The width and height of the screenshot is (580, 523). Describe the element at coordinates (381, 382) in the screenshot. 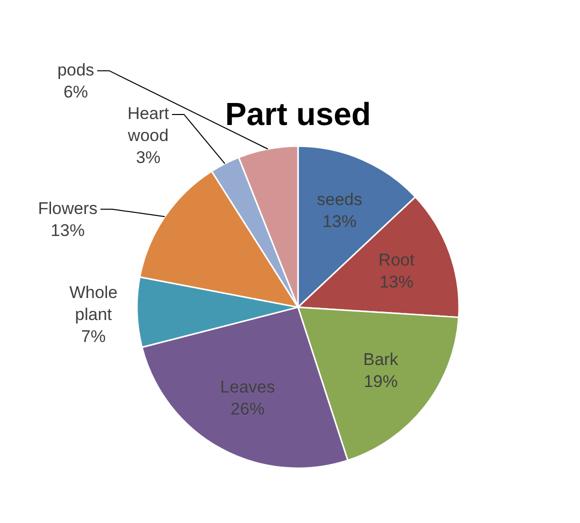

I see `data-label: 19%` at that location.